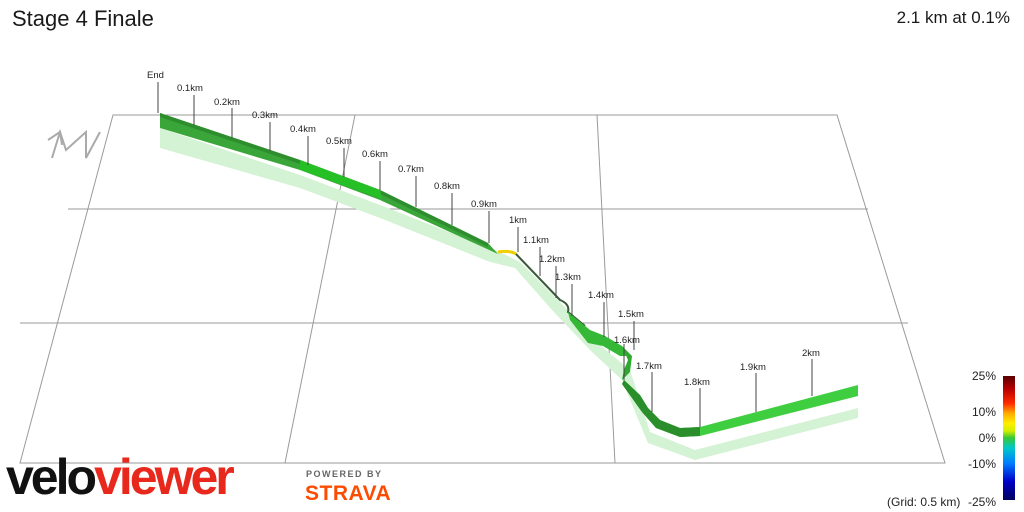 Image resolution: width=1024 pixels, height=512 pixels. I want to click on powered-by-label: POWERED BY, so click(344, 474).